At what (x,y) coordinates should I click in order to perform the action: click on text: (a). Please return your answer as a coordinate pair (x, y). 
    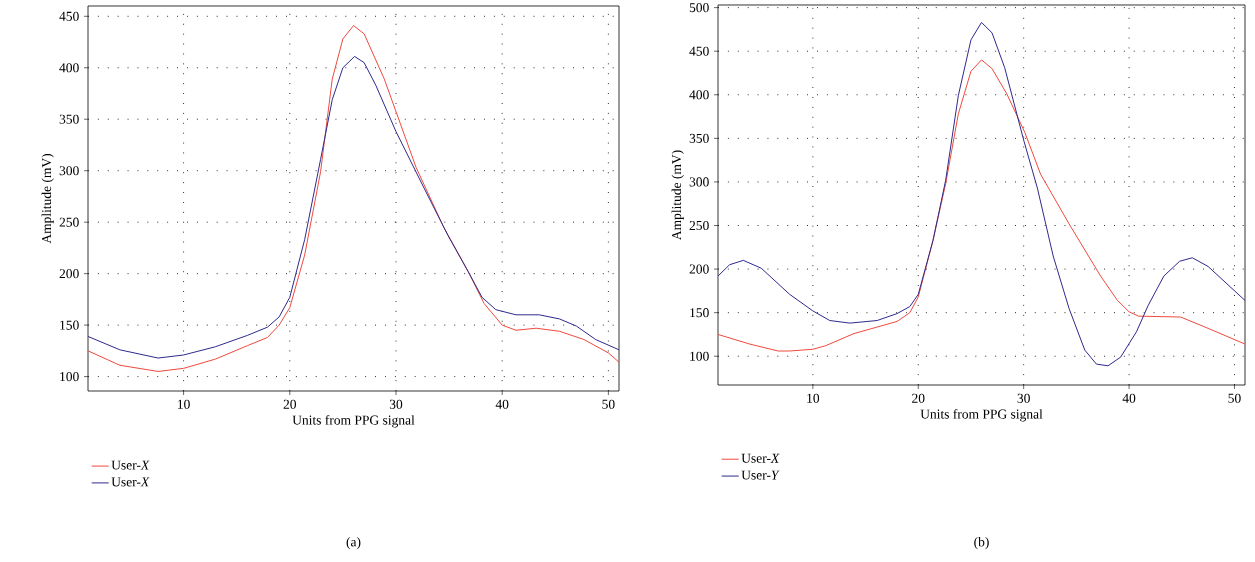
    Looking at the image, I should click on (353, 543).